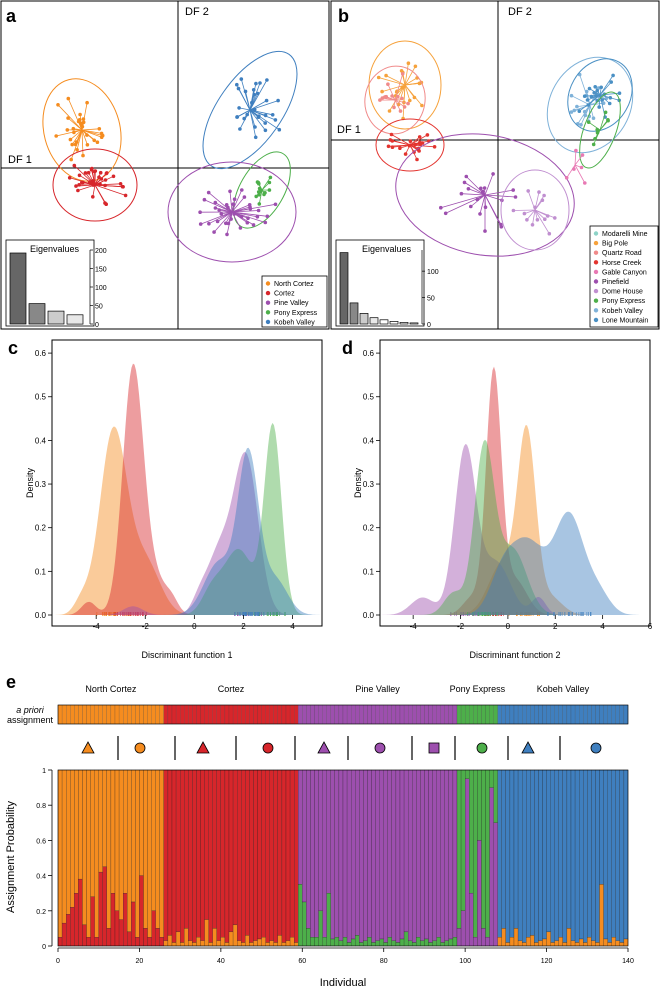 This screenshot has height=990, width=661. I want to click on big-pole-point, so click(386, 75).